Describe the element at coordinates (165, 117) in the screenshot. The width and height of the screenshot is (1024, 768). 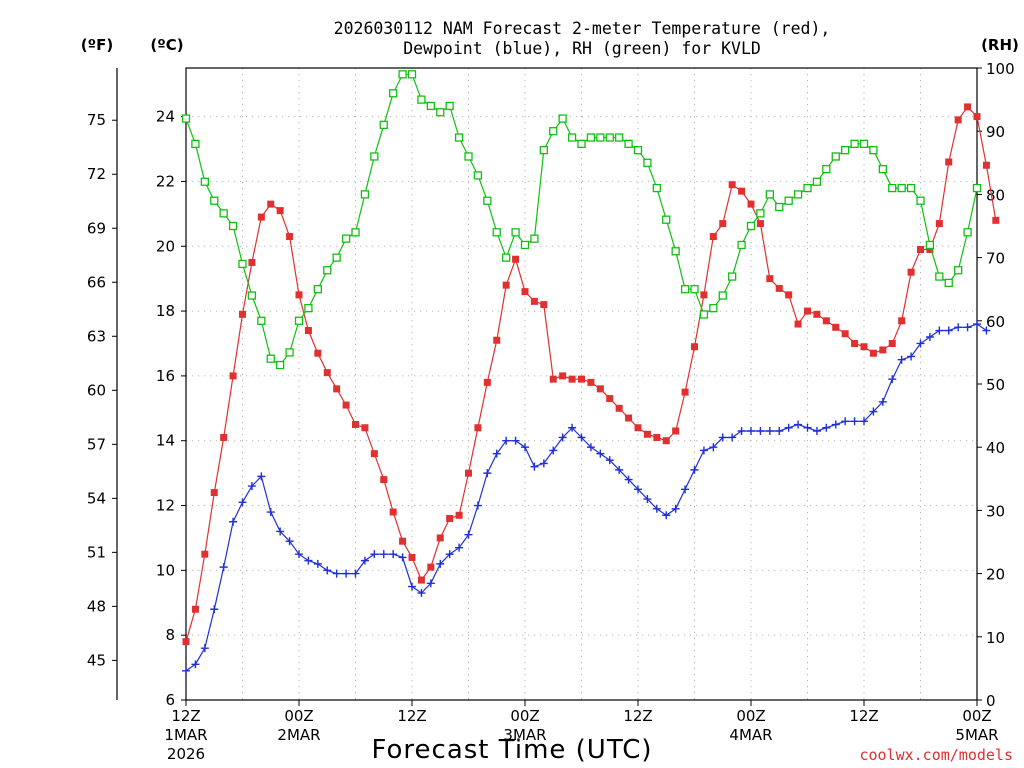
I see `celsius-tick-label: 24` at that location.